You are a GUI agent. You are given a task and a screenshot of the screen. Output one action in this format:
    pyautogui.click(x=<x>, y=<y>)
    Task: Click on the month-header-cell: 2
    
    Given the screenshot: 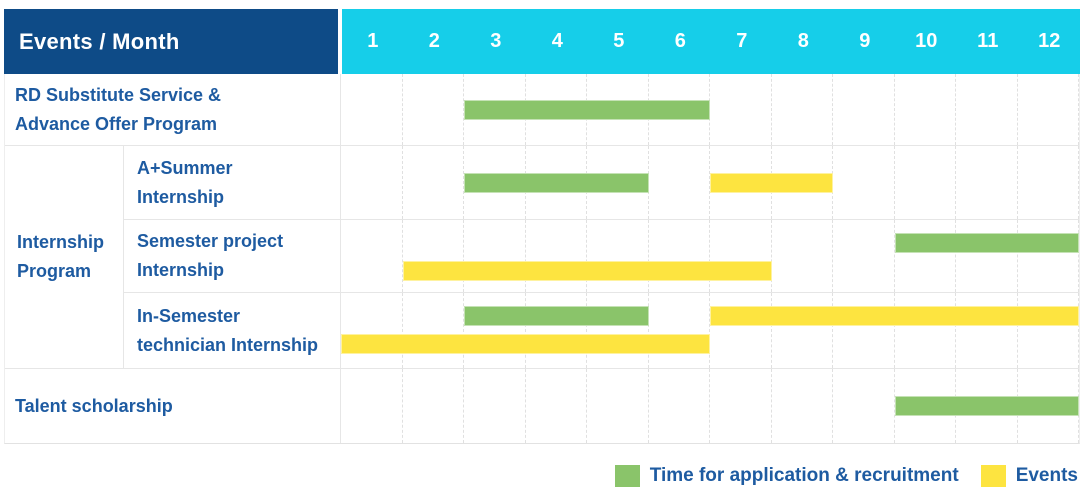 What is the action you would take?
    pyautogui.click(x=434, y=41)
    